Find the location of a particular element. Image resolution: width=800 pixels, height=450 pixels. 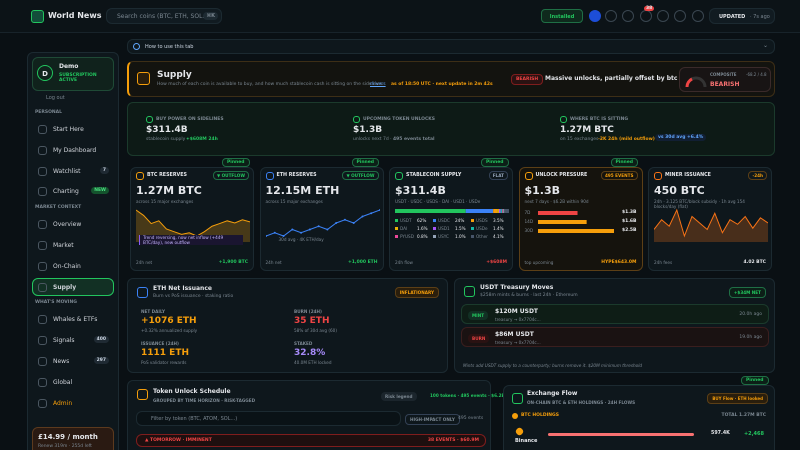

nav-item: Charting NEW is located at coordinates (73, 191).